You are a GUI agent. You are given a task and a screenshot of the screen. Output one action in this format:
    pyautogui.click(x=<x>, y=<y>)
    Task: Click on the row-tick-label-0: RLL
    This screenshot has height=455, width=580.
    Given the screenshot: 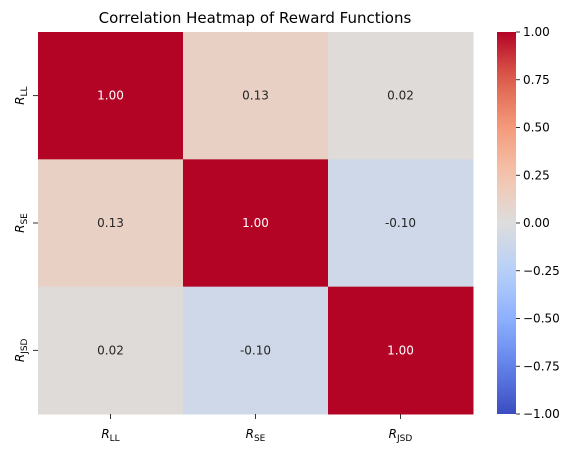 What is the action you would take?
    pyautogui.click(x=21, y=95)
    